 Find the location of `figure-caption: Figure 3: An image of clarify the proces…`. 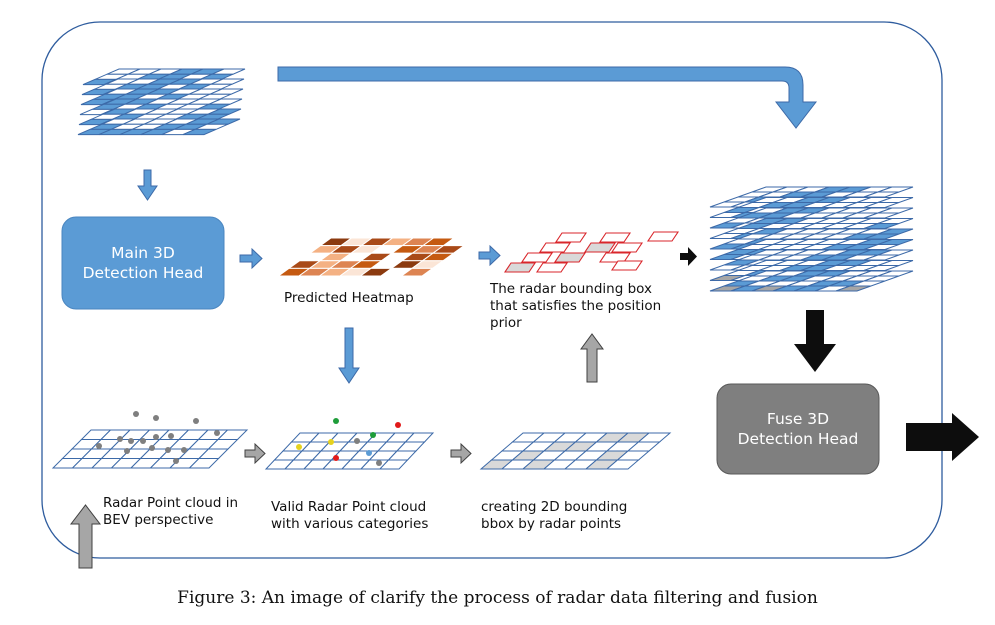

figure-caption: Figure 3: An image of clarify the proces… is located at coordinates (497, 598).